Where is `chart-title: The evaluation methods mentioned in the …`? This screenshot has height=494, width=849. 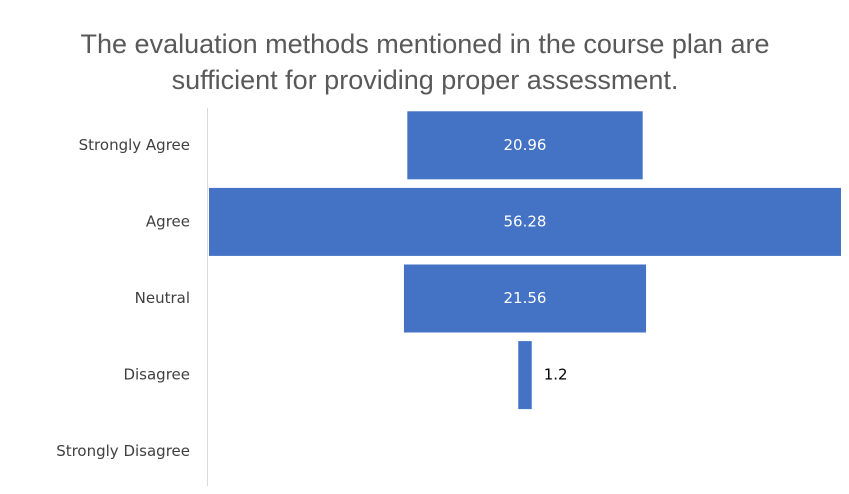 chart-title: The evaluation methods mentioned in the … is located at coordinates (425, 62).